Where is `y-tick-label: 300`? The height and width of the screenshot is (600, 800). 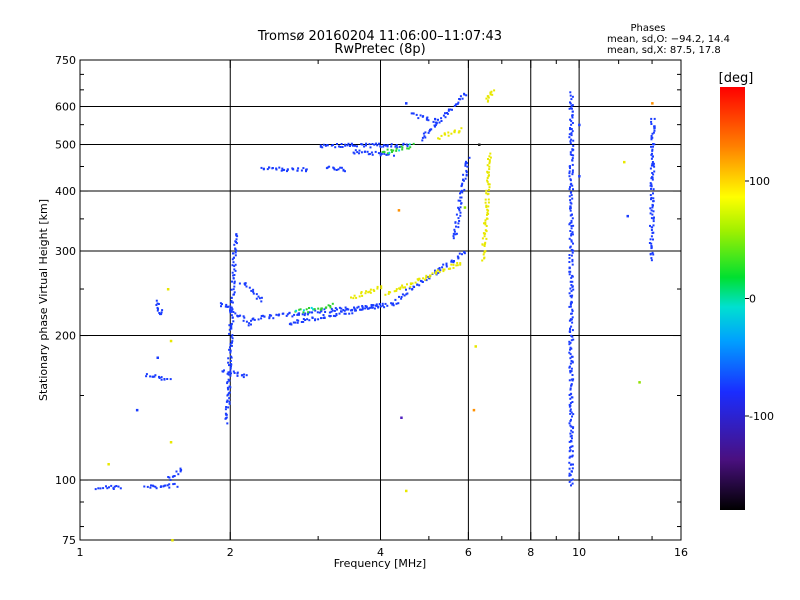 y-tick-label: 300 is located at coordinates (65, 251).